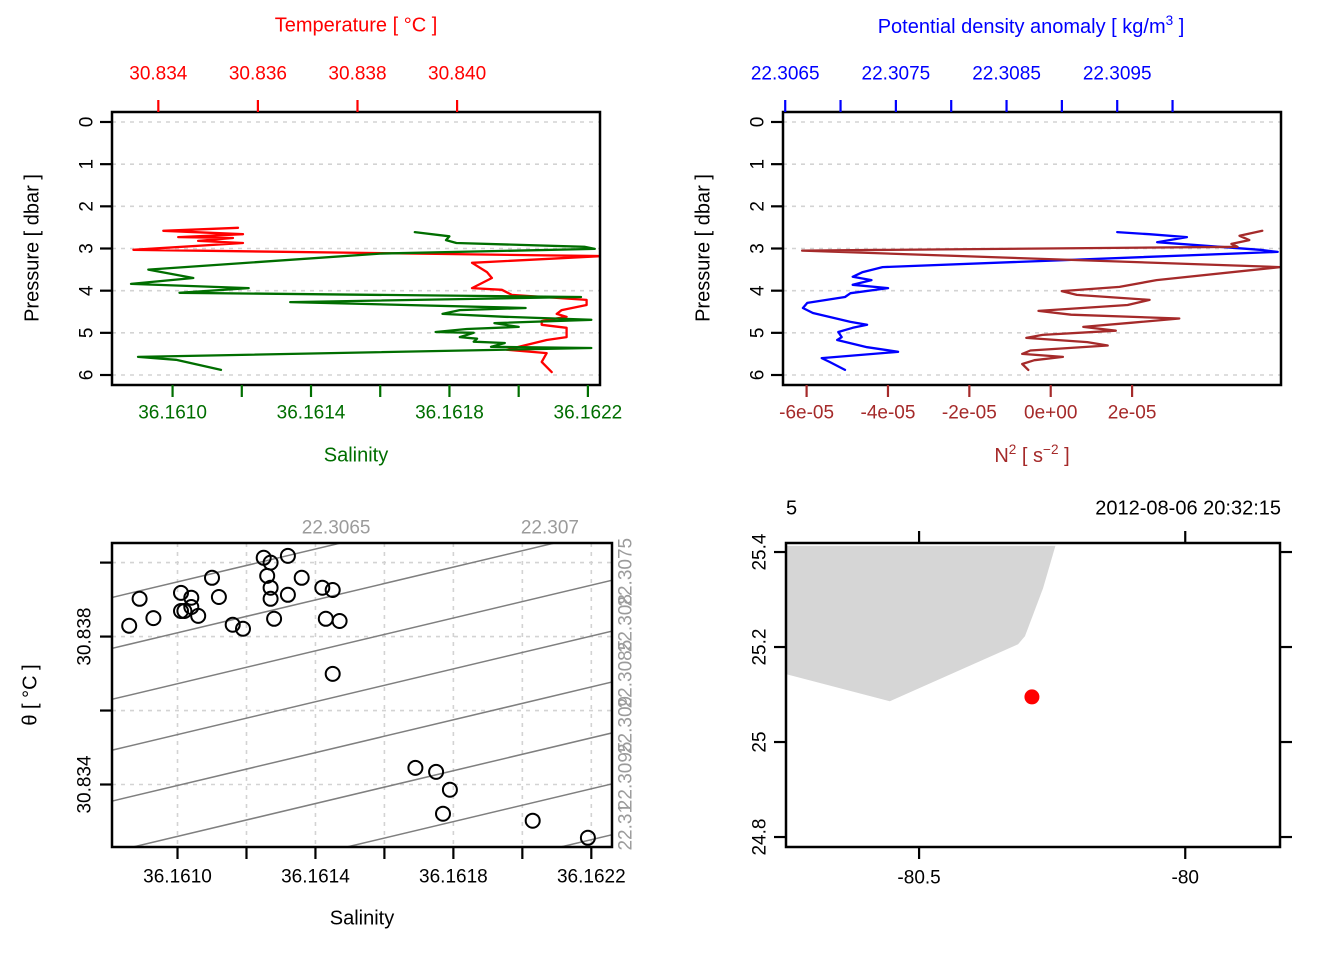 This screenshot has width=1344, height=960. I want to click on density-tick-label: 22.3095, so click(1117, 74).